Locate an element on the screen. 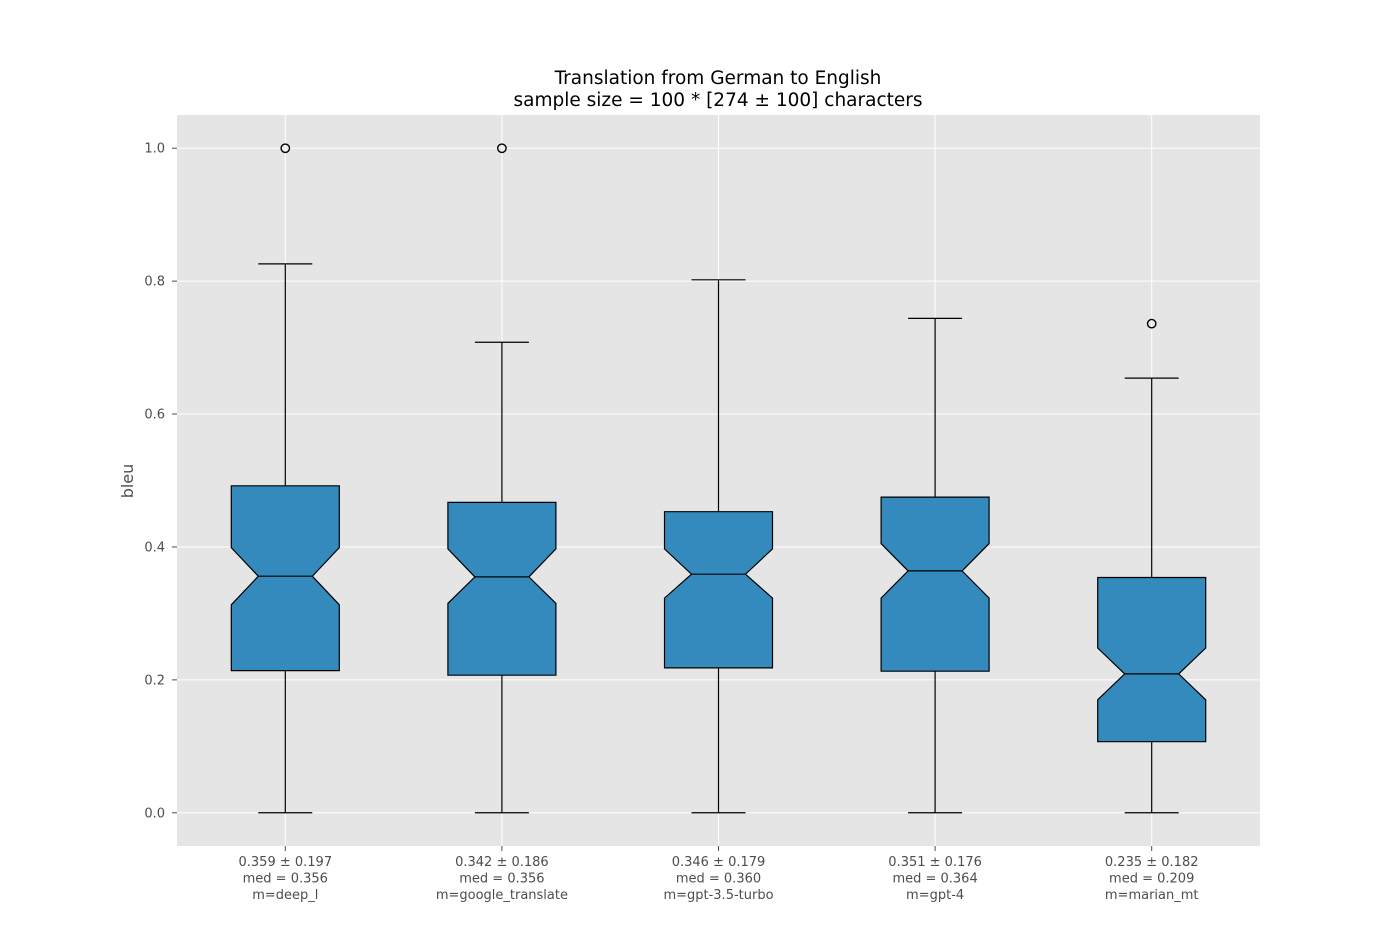  y-tick-label: 0.4 is located at coordinates (154, 547).